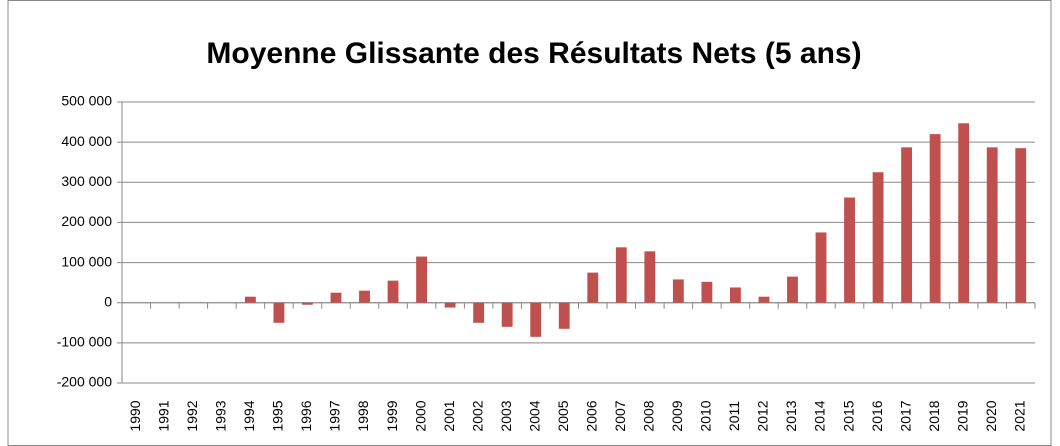  I want to click on x-tick-label: 2010, so click(706, 415).